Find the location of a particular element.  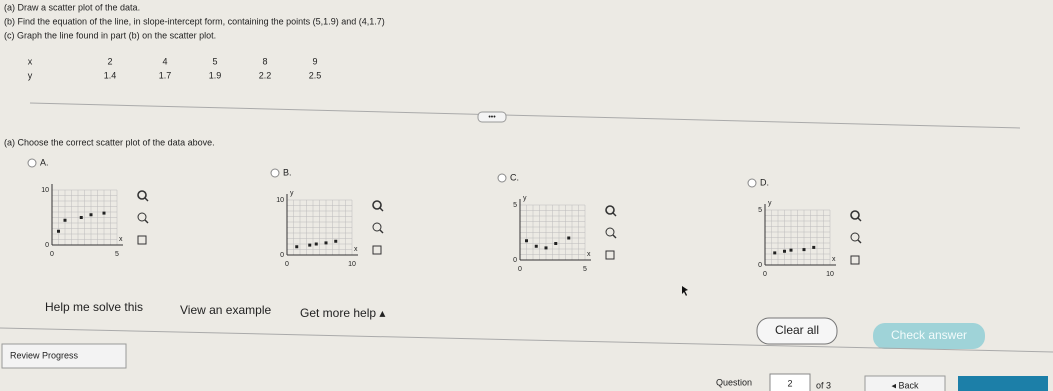

review-button is located at coordinates (64, 356).